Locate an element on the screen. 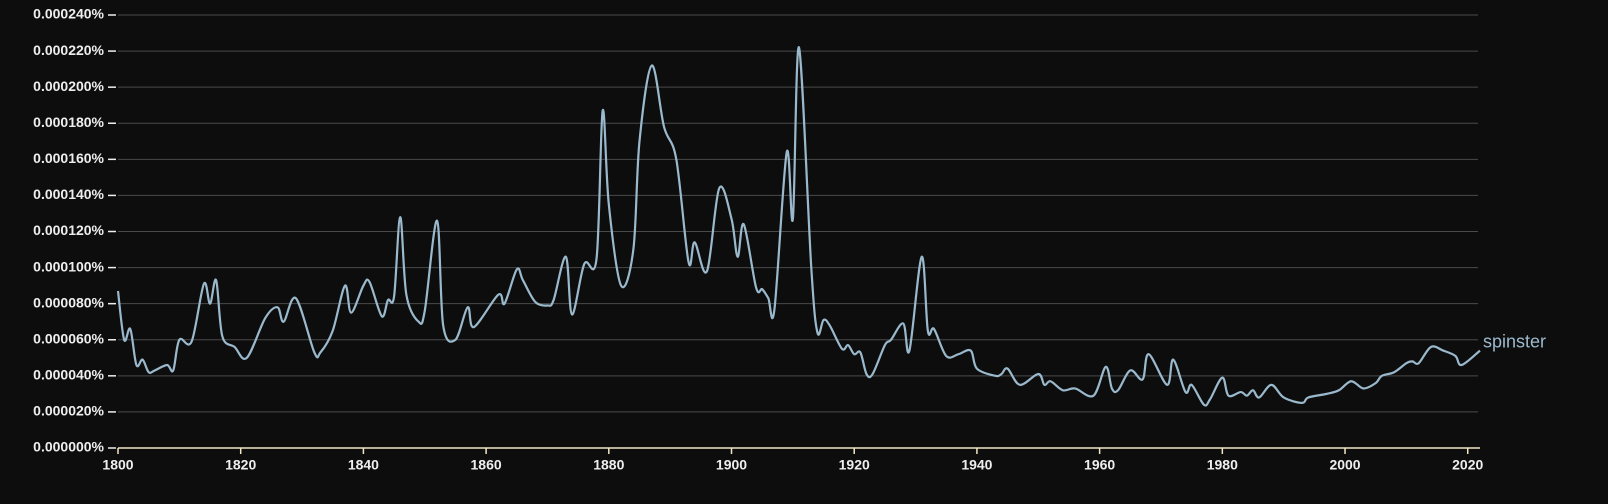  x-tick-label: 1980 is located at coordinates (1222, 465).